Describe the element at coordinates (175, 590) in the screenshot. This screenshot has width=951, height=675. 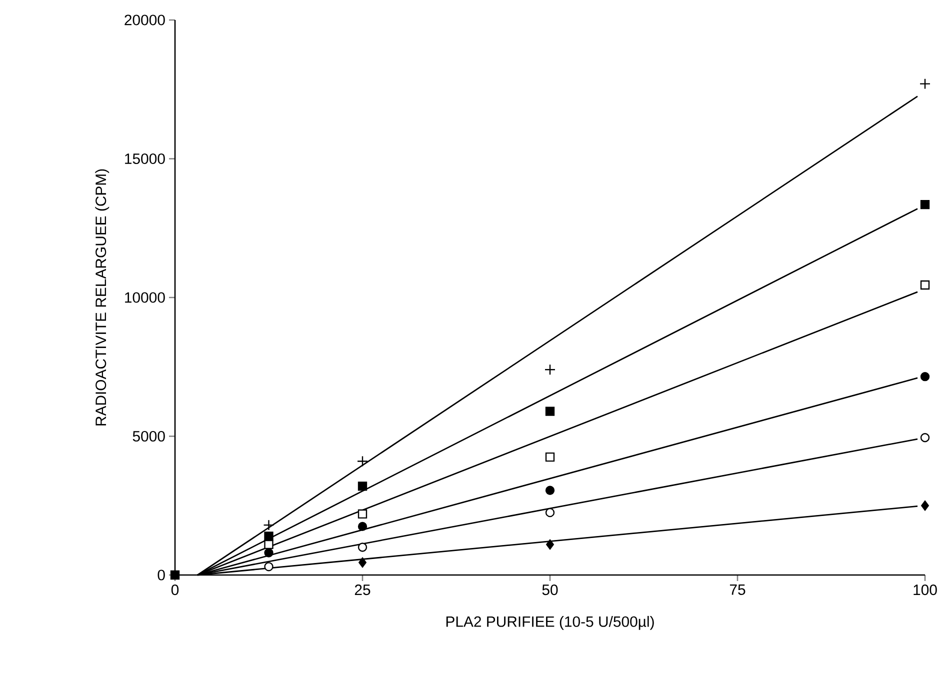
I see `x-tick-label: 0` at that location.